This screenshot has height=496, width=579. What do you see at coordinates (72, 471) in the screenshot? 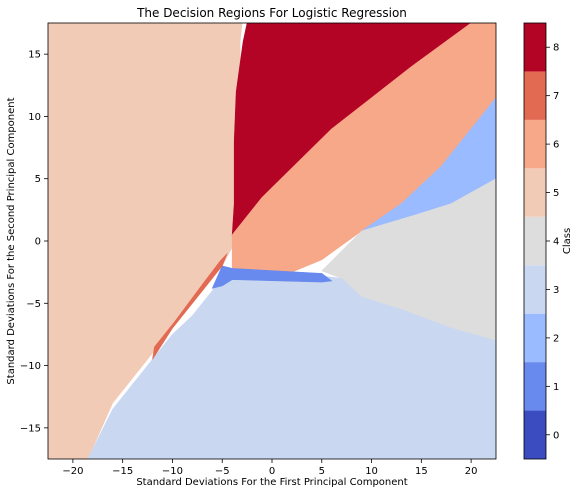
I see `x-tick-label: −20` at bounding box center [72, 471].